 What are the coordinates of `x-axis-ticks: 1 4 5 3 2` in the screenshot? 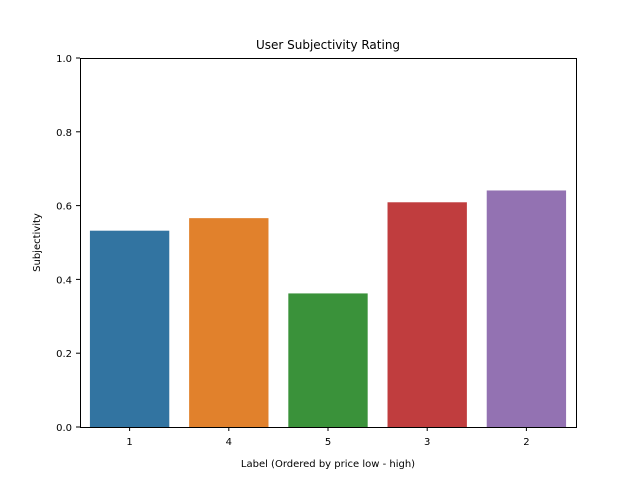 It's located at (328, 437).